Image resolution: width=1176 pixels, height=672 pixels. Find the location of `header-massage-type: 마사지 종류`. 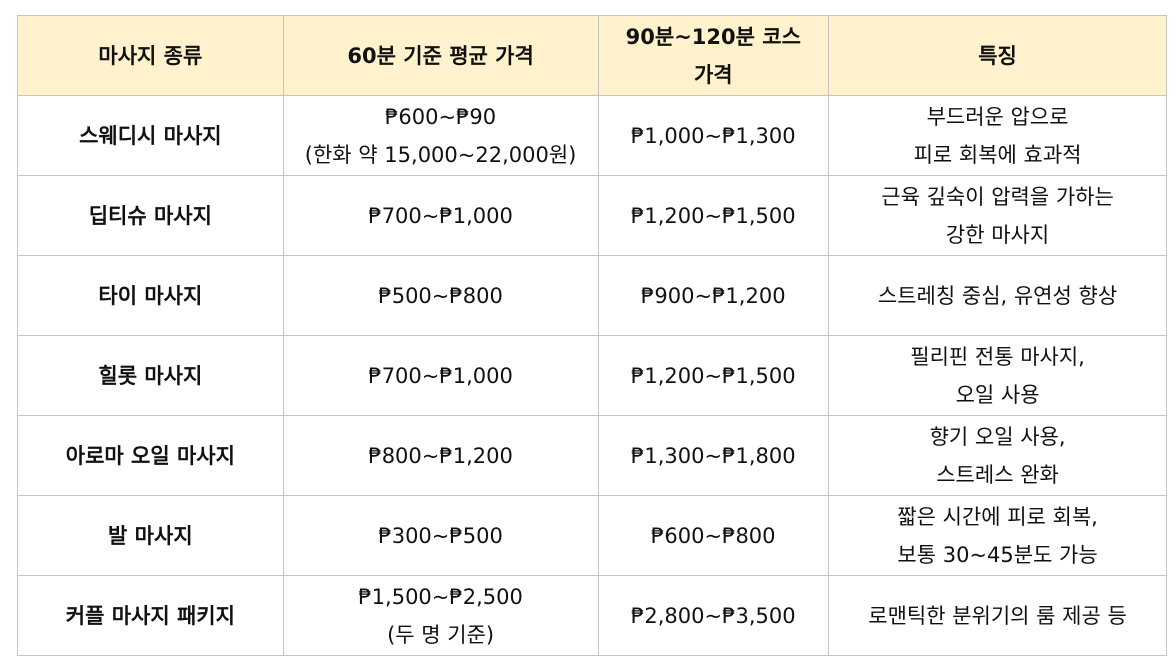

header-massage-type: 마사지 종류 is located at coordinates (150, 55).